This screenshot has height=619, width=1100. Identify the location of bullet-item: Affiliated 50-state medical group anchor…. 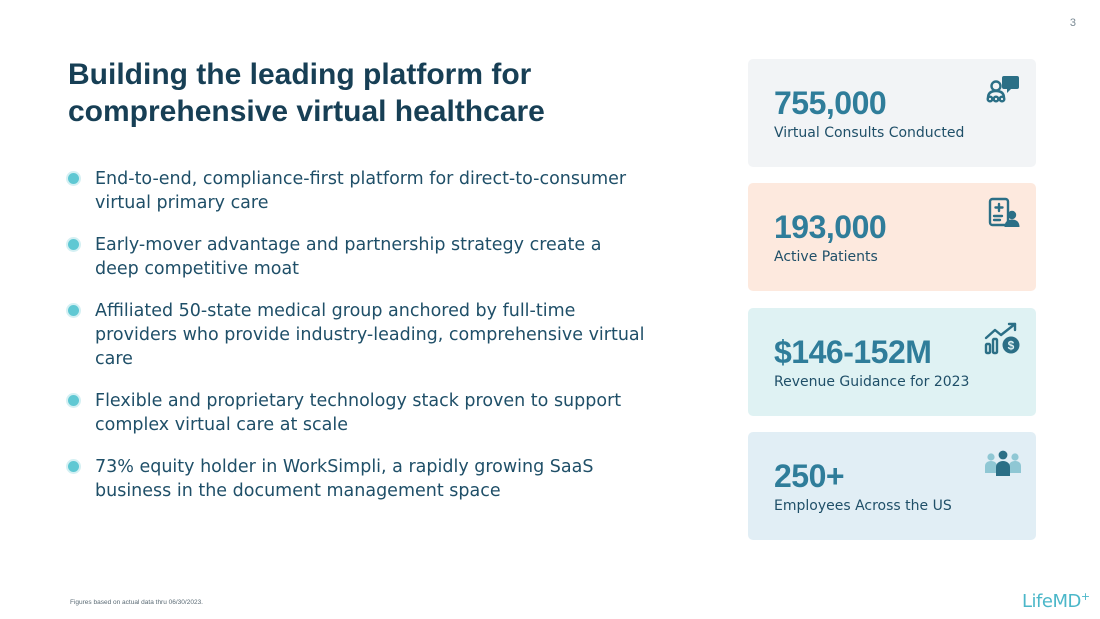
(358, 335).